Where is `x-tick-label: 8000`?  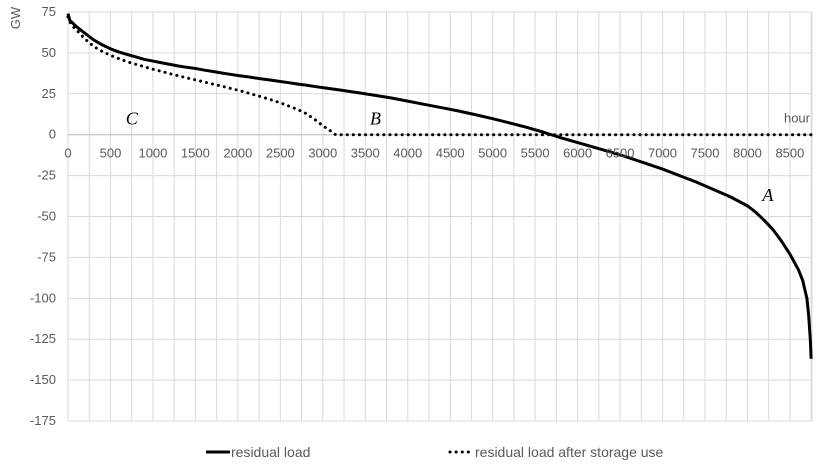 x-tick-label: 8000 is located at coordinates (747, 153).